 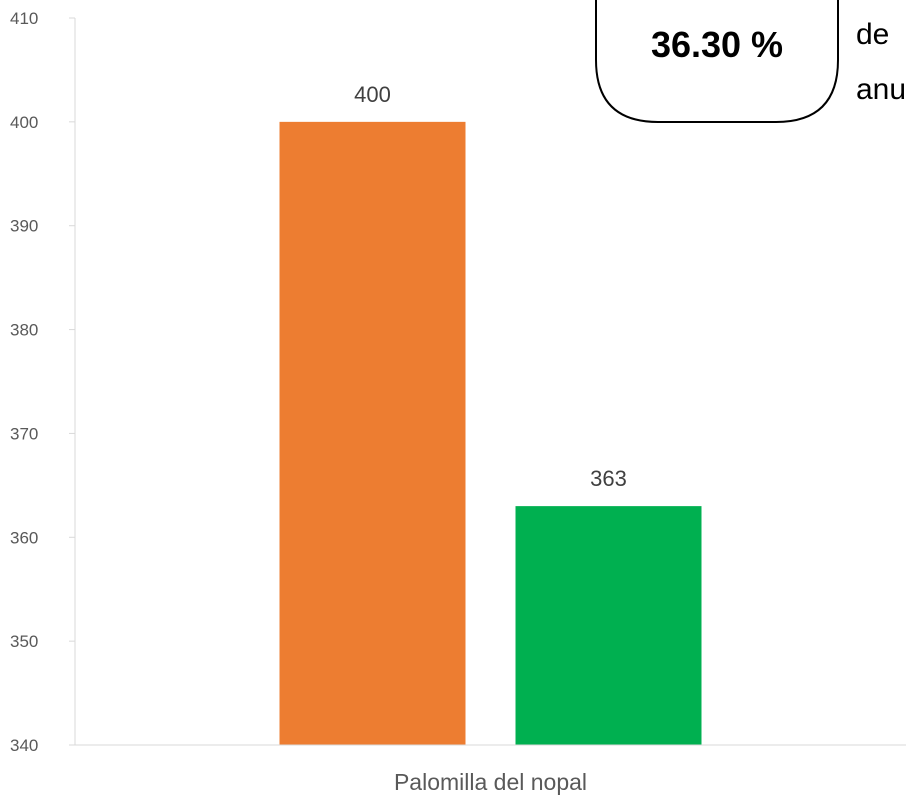 What do you see at coordinates (24, 122) in the screenshot?
I see `y-tick-label: 400` at bounding box center [24, 122].